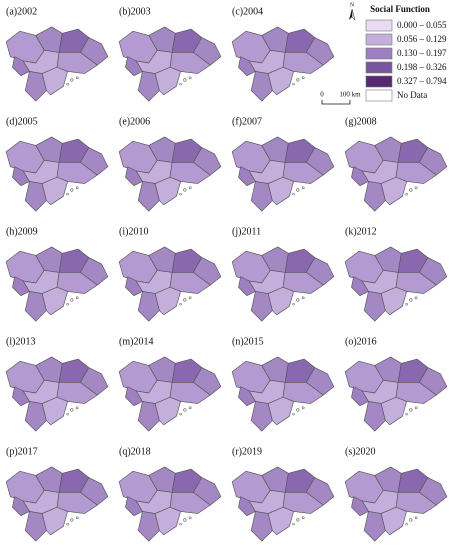  I want to click on panel-label: (m)2014, so click(136, 341).